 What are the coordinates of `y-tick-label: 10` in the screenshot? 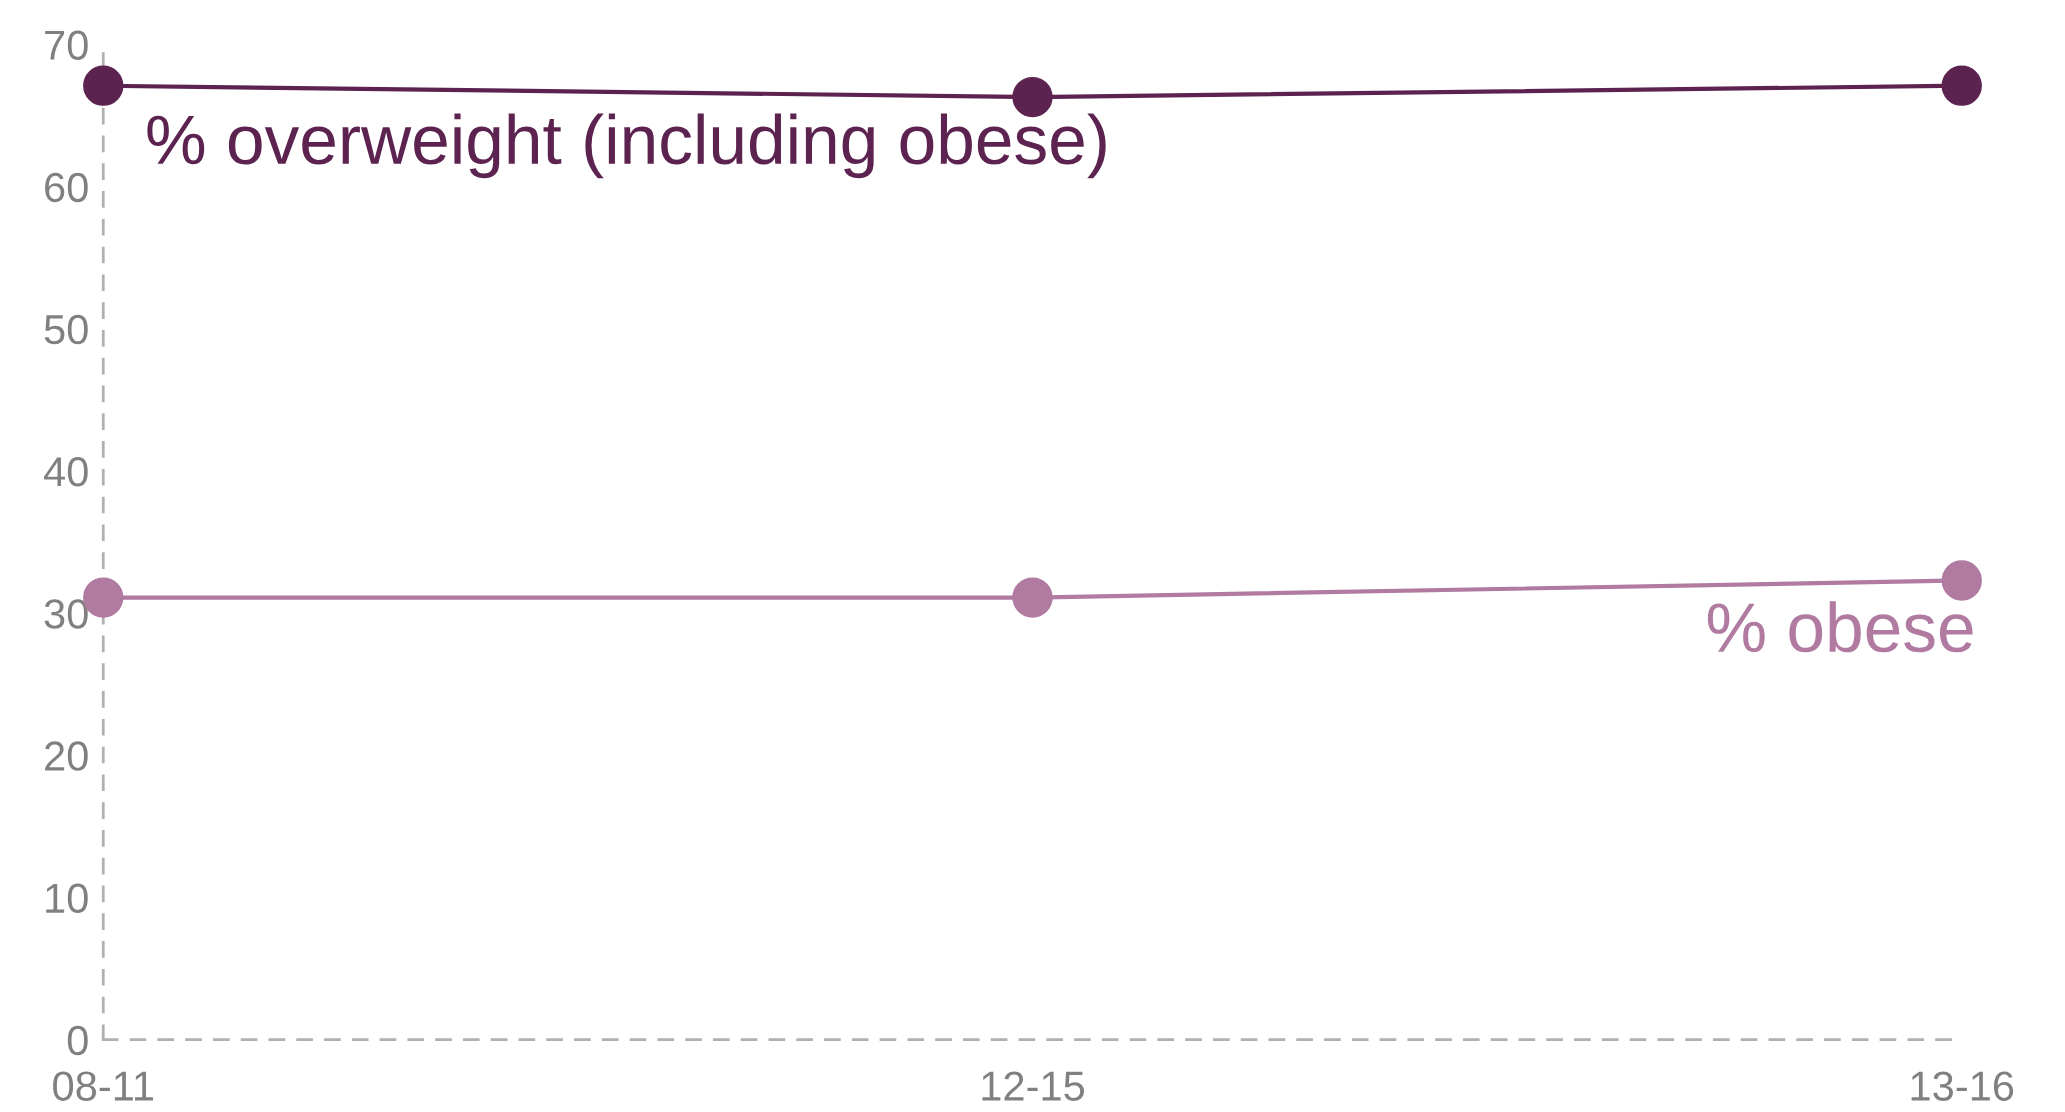 It's located at (67, 898).